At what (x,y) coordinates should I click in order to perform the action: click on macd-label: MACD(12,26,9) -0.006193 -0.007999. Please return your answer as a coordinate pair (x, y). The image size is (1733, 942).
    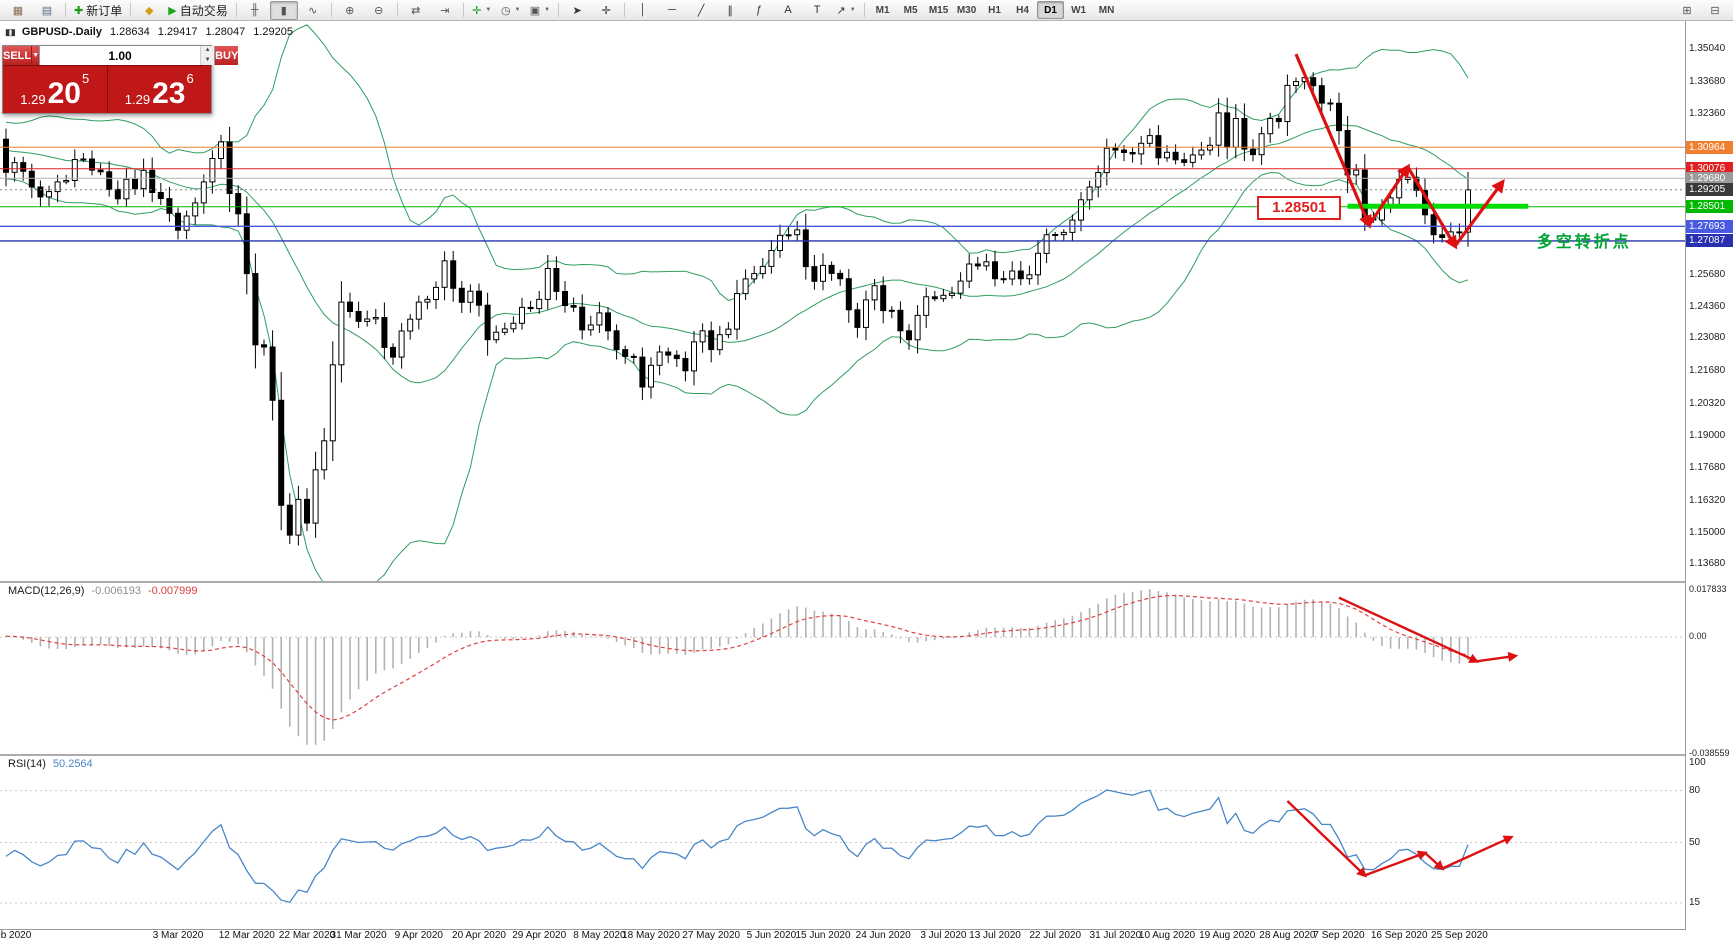
    Looking at the image, I should click on (103, 591).